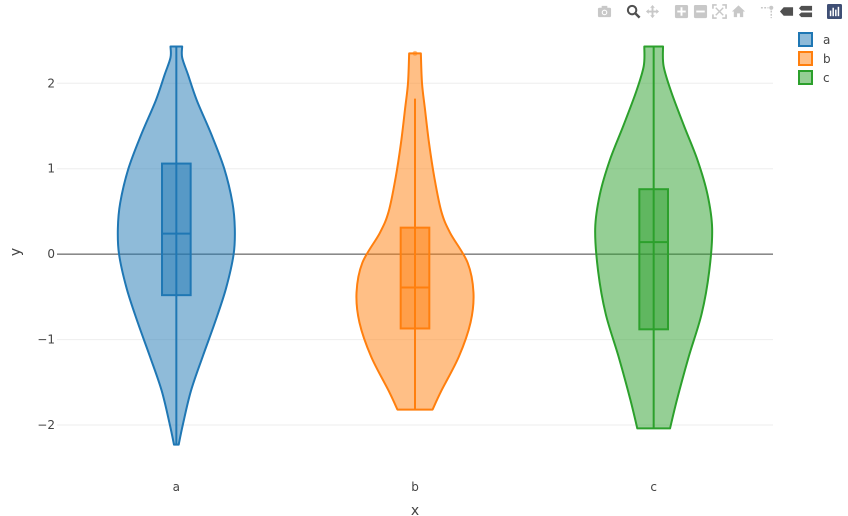 The width and height of the screenshot is (848, 516). I want to click on plus-box-icon, so click(681, 11).